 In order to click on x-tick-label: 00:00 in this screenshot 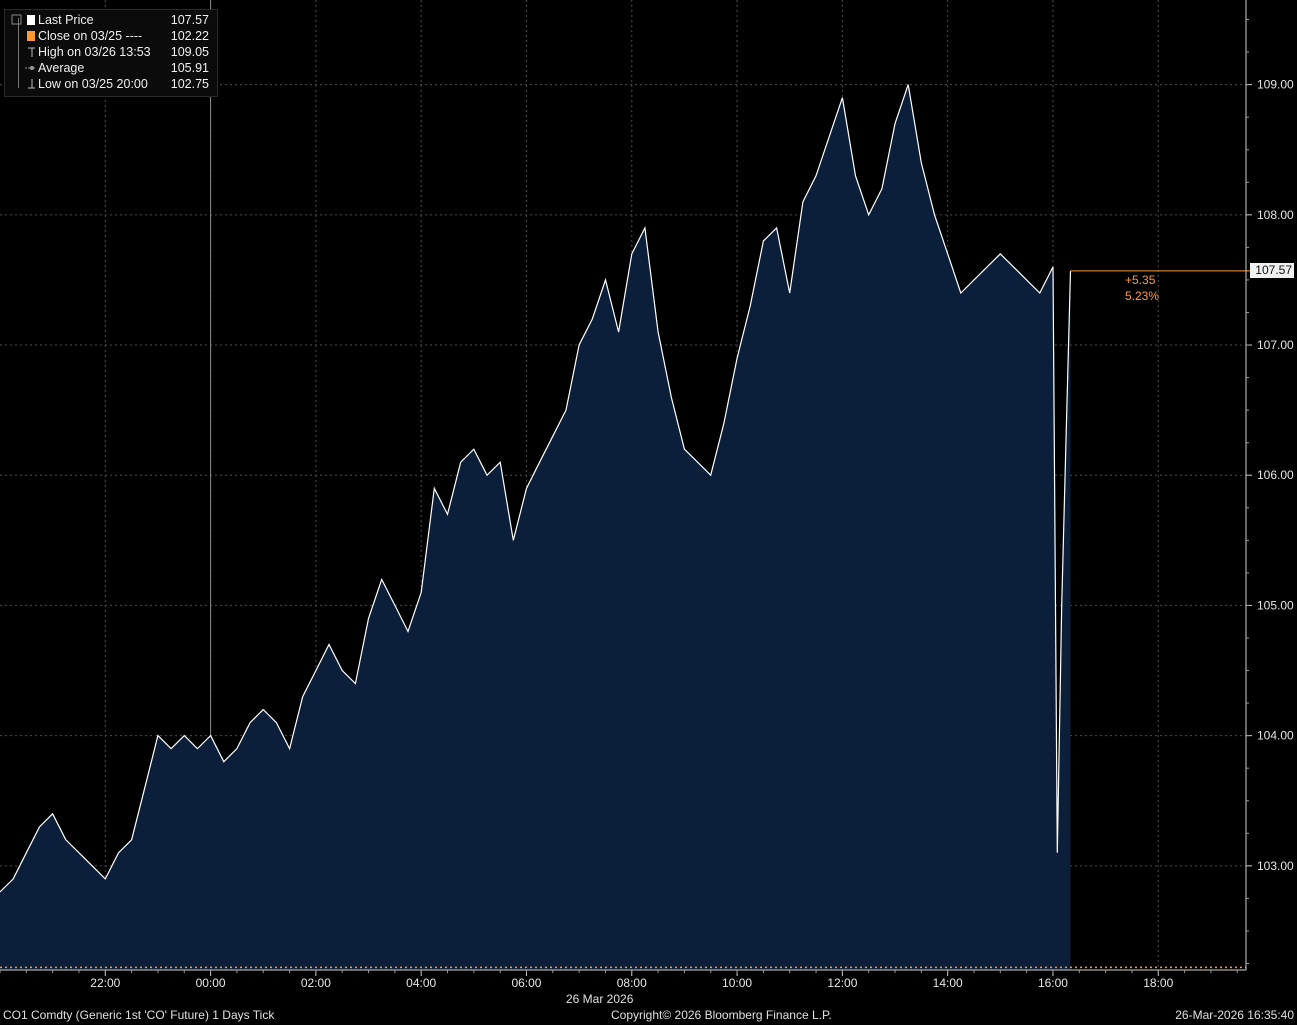, I will do `click(211, 983)`.